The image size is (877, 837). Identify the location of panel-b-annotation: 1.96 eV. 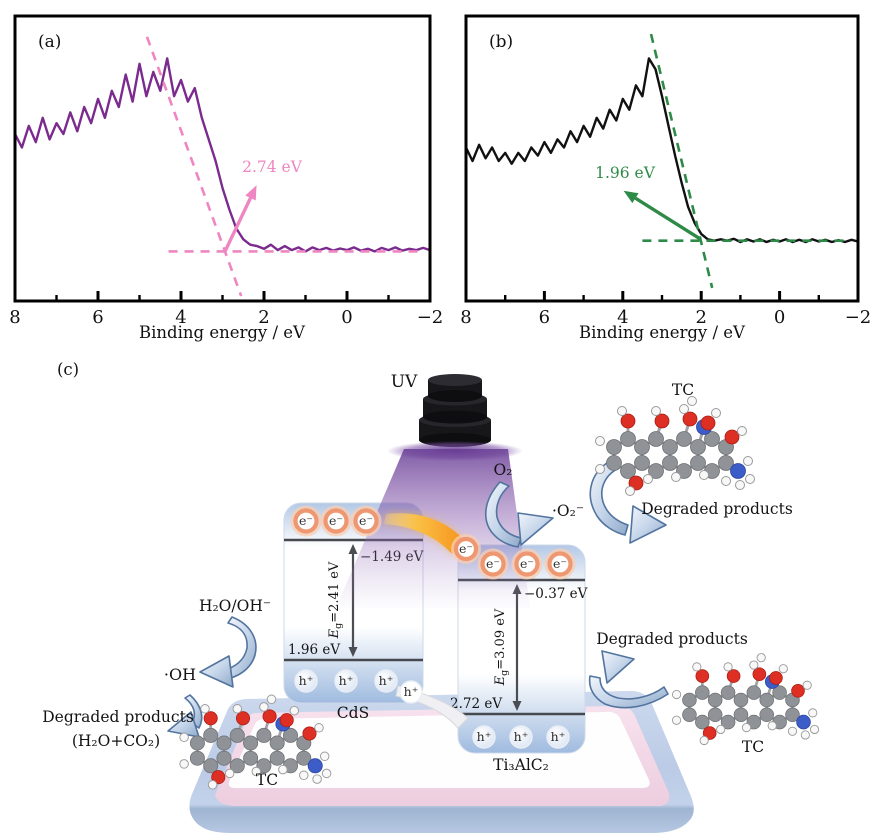
(625, 173).